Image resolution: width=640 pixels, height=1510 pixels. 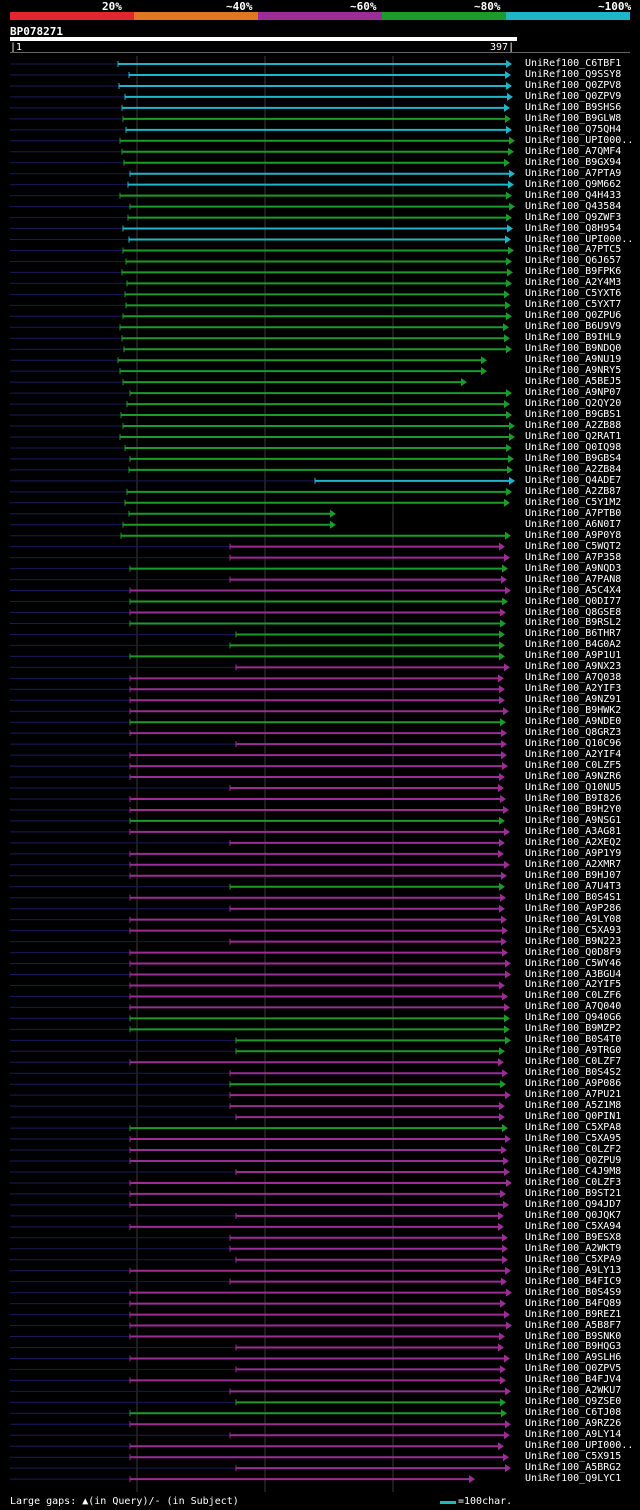 I want to click on hit-label: UniRef100_A9LY14, so click(x=573, y=1435).